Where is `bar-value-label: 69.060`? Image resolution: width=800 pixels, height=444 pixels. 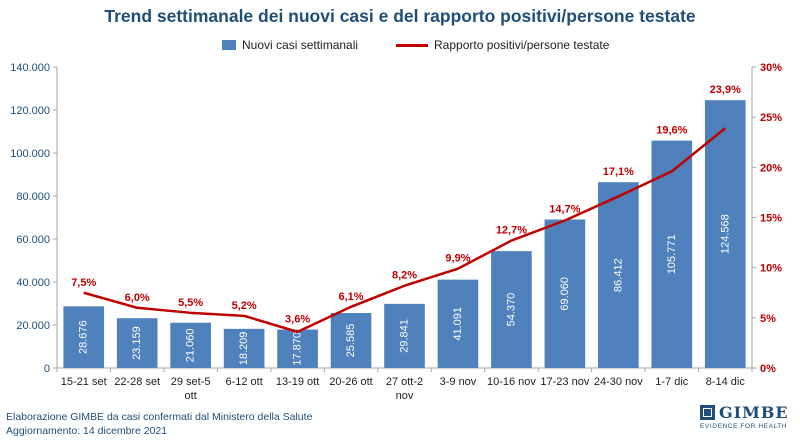 bar-value-label: 69.060 is located at coordinates (565, 294).